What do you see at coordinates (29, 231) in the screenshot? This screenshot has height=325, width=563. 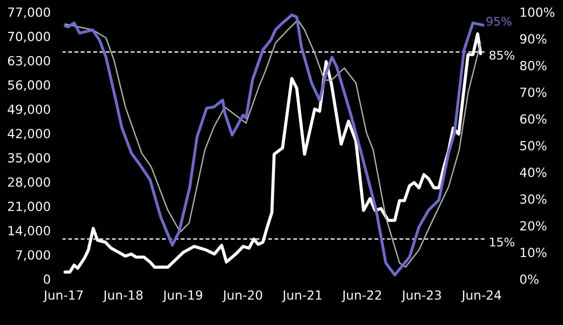 I see `y-tick-label: 14,000` at bounding box center [29, 231].